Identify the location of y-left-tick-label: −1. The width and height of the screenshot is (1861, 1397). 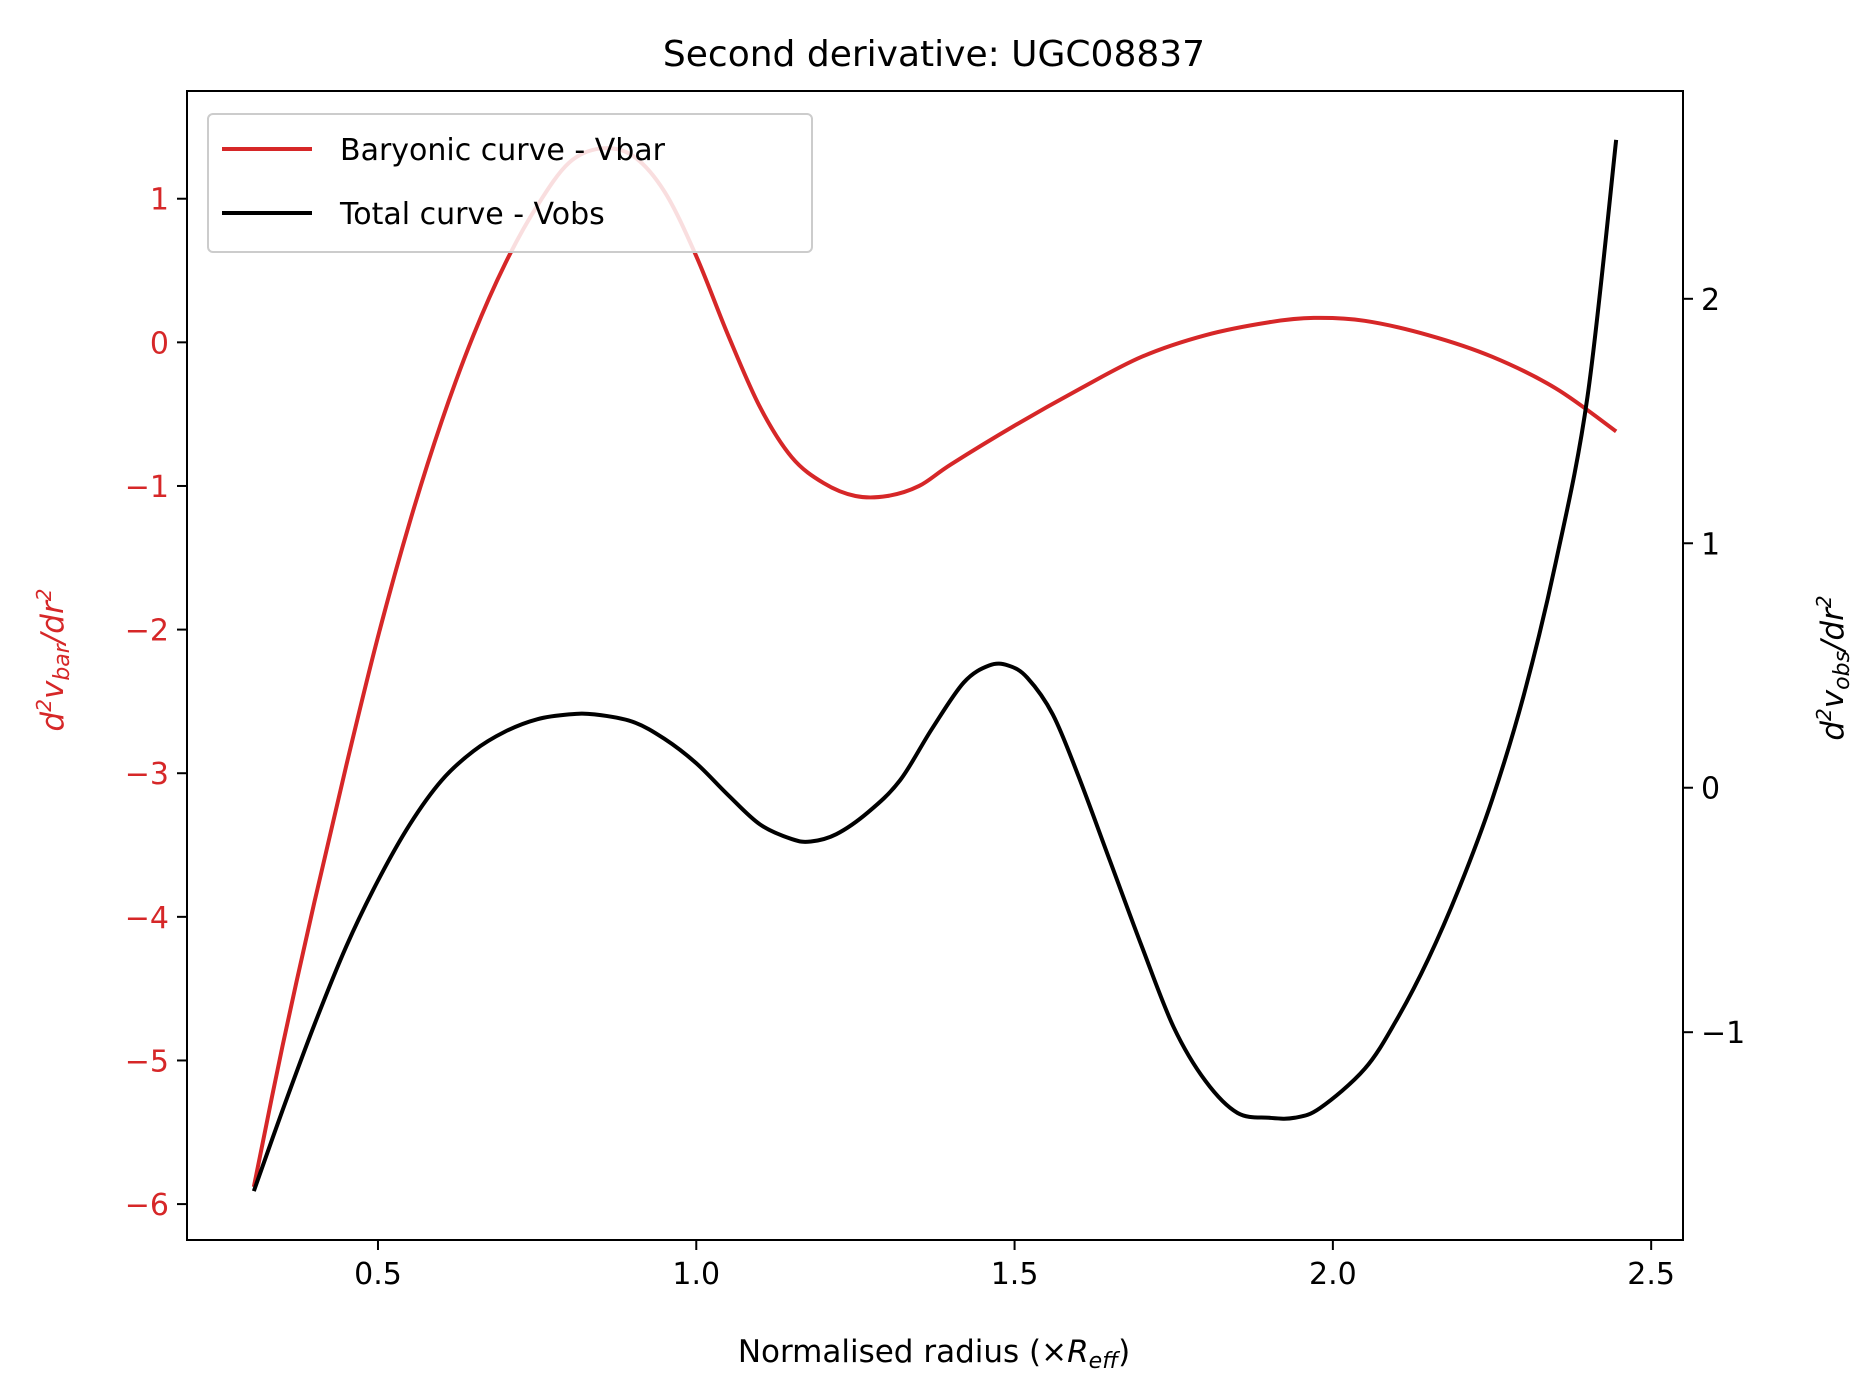
(147, 487).